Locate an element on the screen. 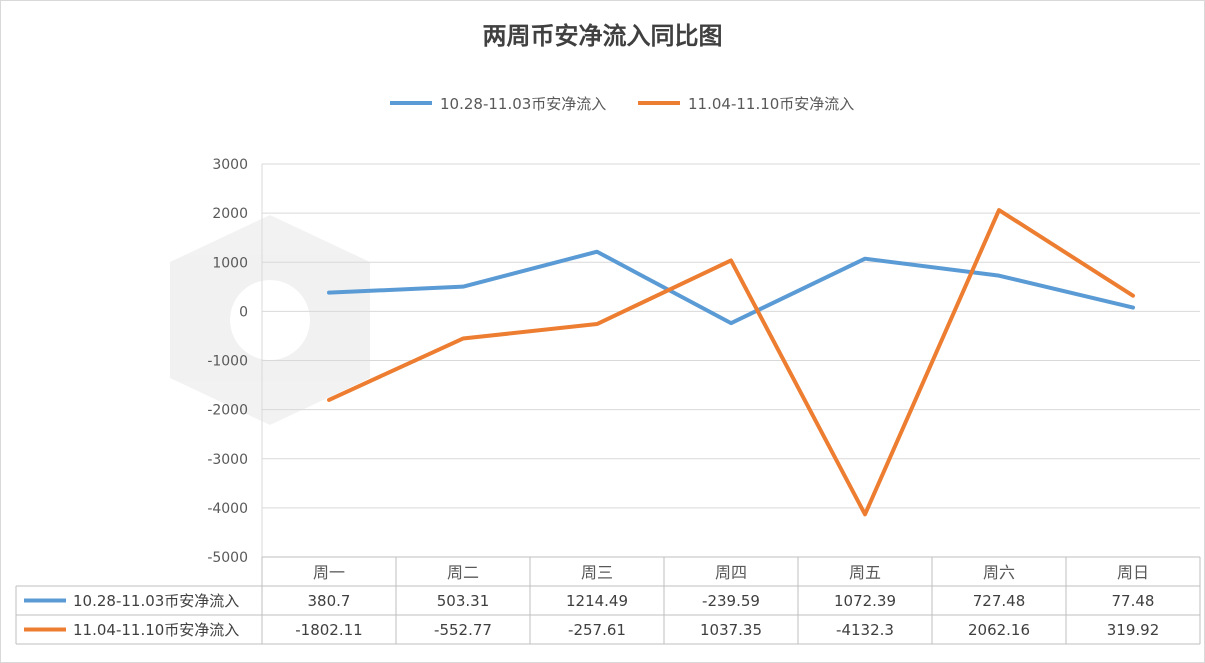  data-label: 503.31 is located at coordinates (463, 601).